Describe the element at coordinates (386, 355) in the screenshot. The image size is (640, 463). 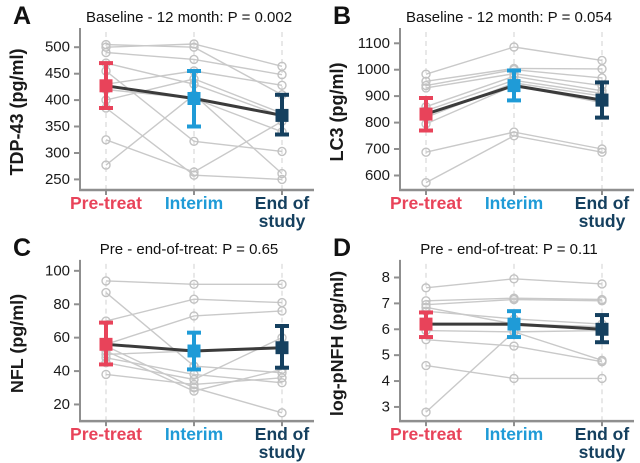
I see `svg-text: 5` at that location.